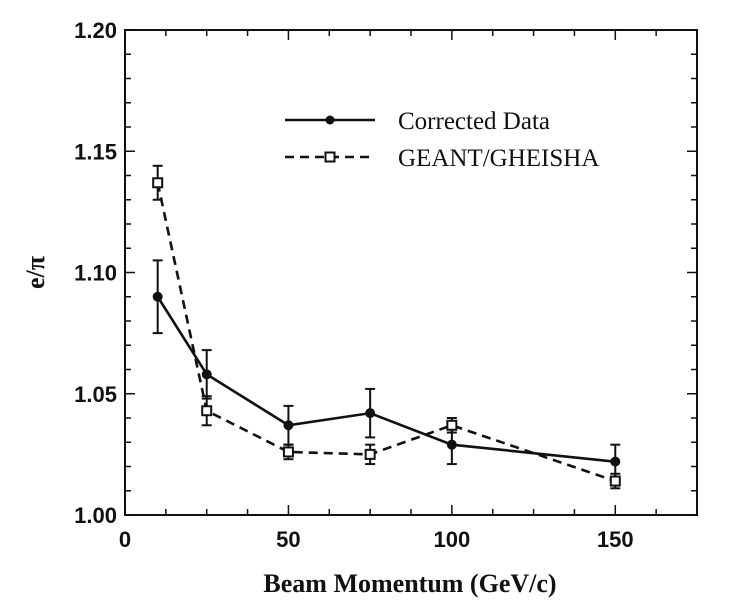  I want to click on legend-label: GEANT/GHEISHA, so click(498, 158).